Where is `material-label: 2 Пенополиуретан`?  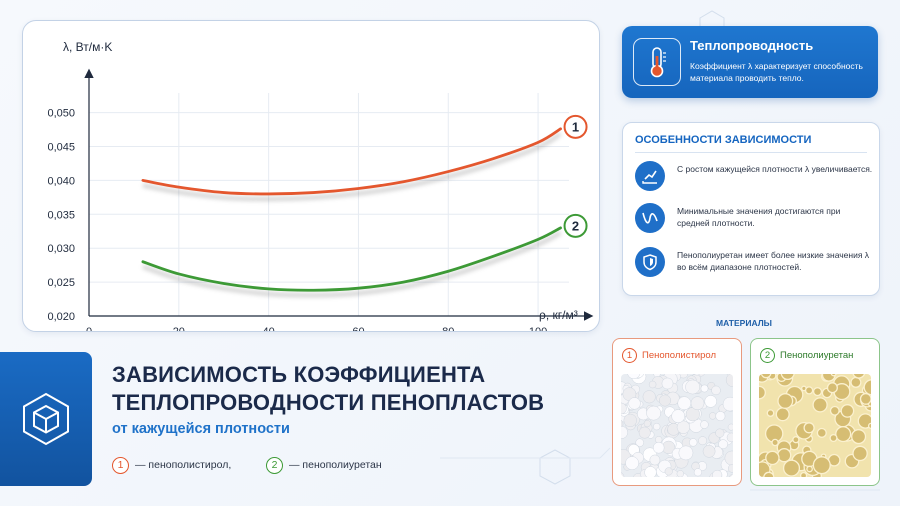
material-label: 2 Пенополиуретан is located at coordinates (806, 355).